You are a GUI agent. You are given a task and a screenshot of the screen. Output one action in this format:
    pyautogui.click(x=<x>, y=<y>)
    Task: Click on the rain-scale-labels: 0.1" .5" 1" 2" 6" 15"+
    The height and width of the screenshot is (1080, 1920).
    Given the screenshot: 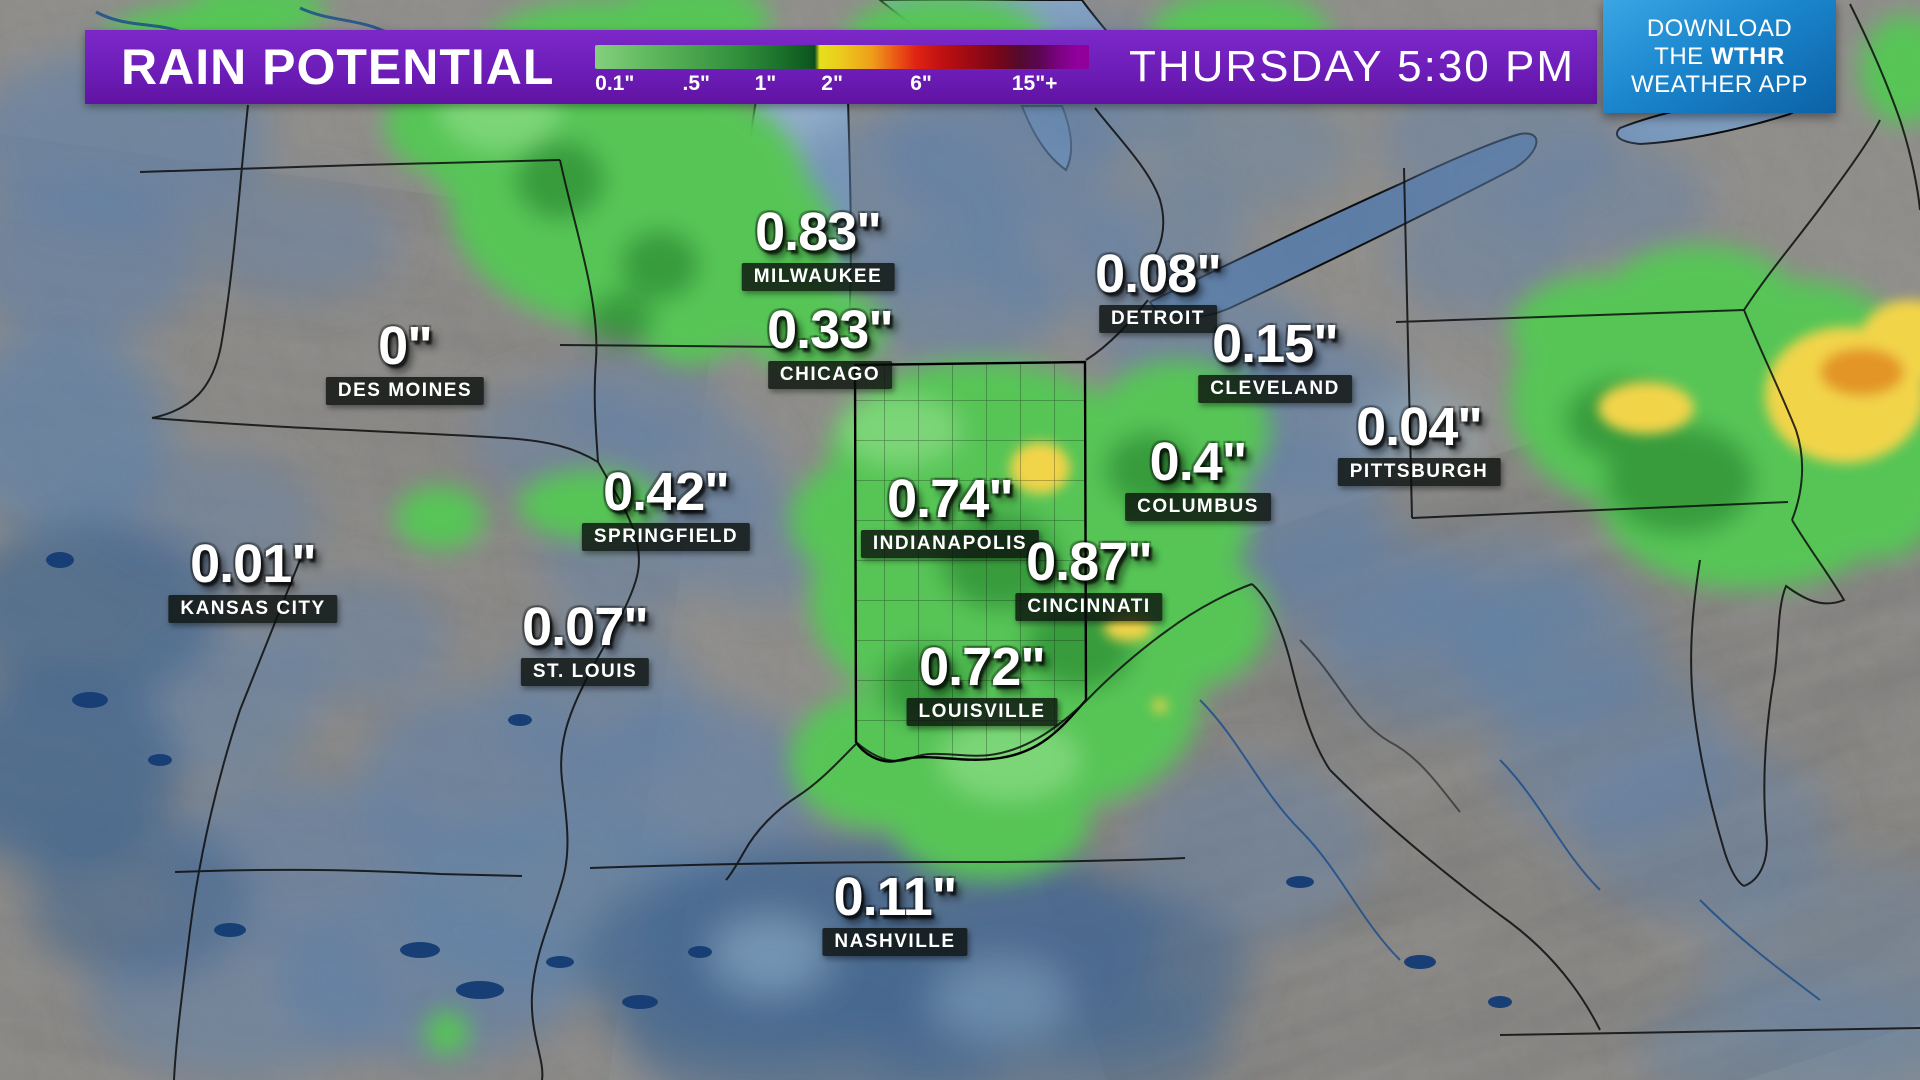 What is the action you would take?
    pyautogui.click(x=842, y=86)
    